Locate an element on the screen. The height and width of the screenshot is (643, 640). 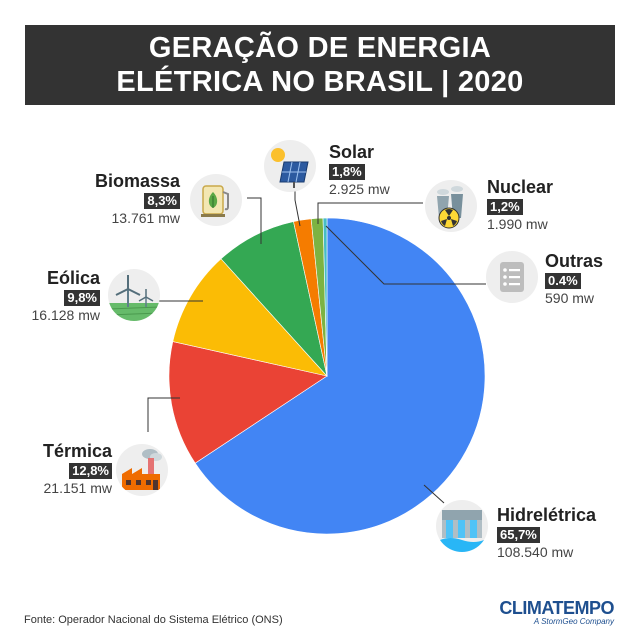
slice-value: 2.925 mw is located at coordinates (359, 189).